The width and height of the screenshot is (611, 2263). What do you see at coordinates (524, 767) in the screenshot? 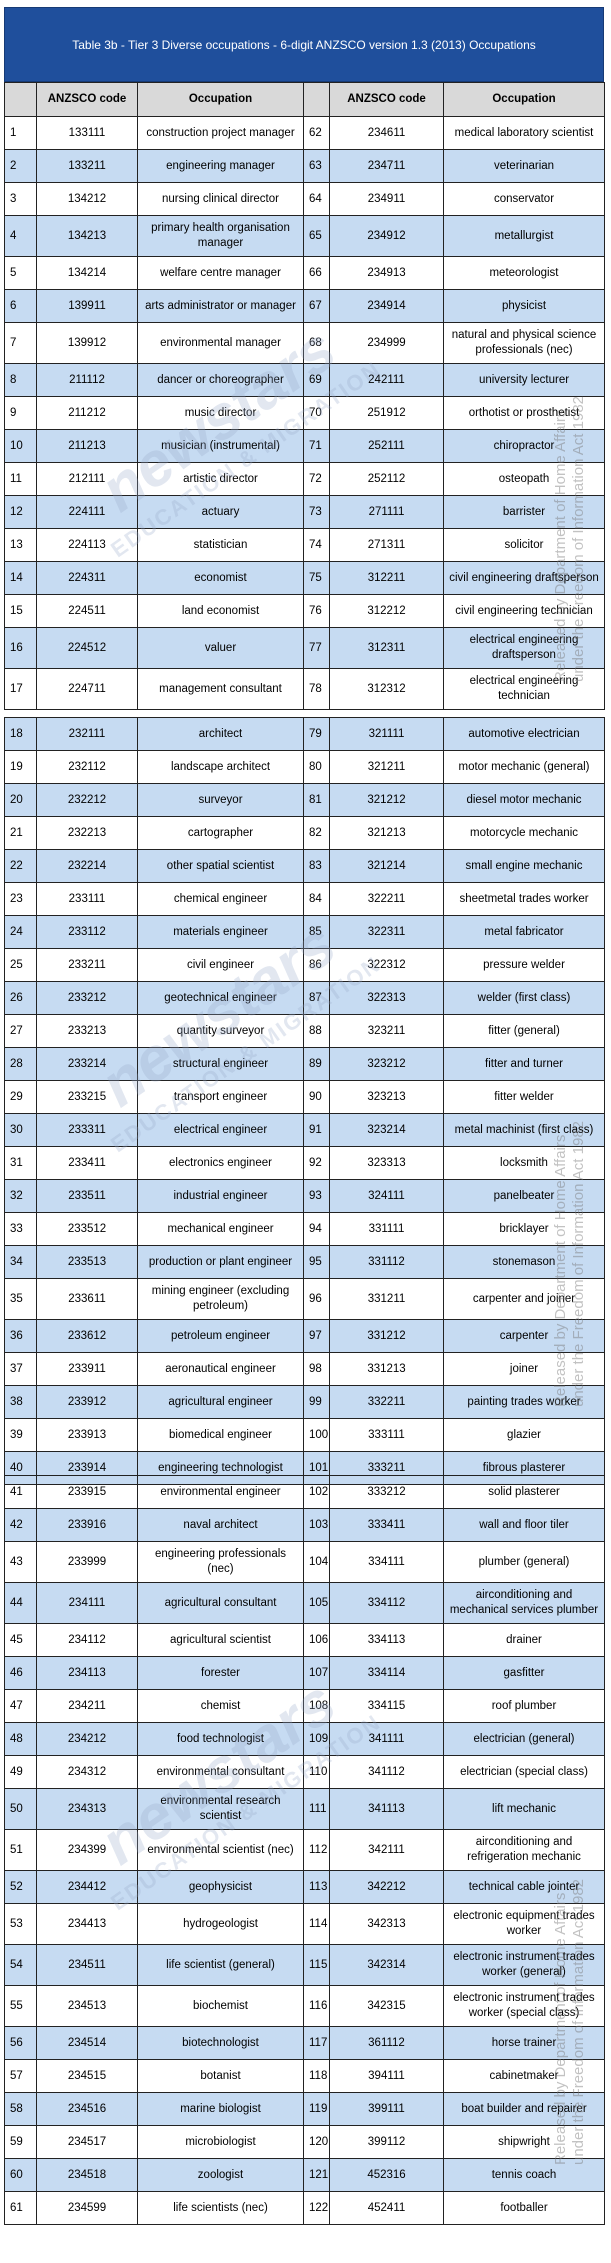
I see `occupation: motor mechanic (general)` at bounding box center [524, 767].